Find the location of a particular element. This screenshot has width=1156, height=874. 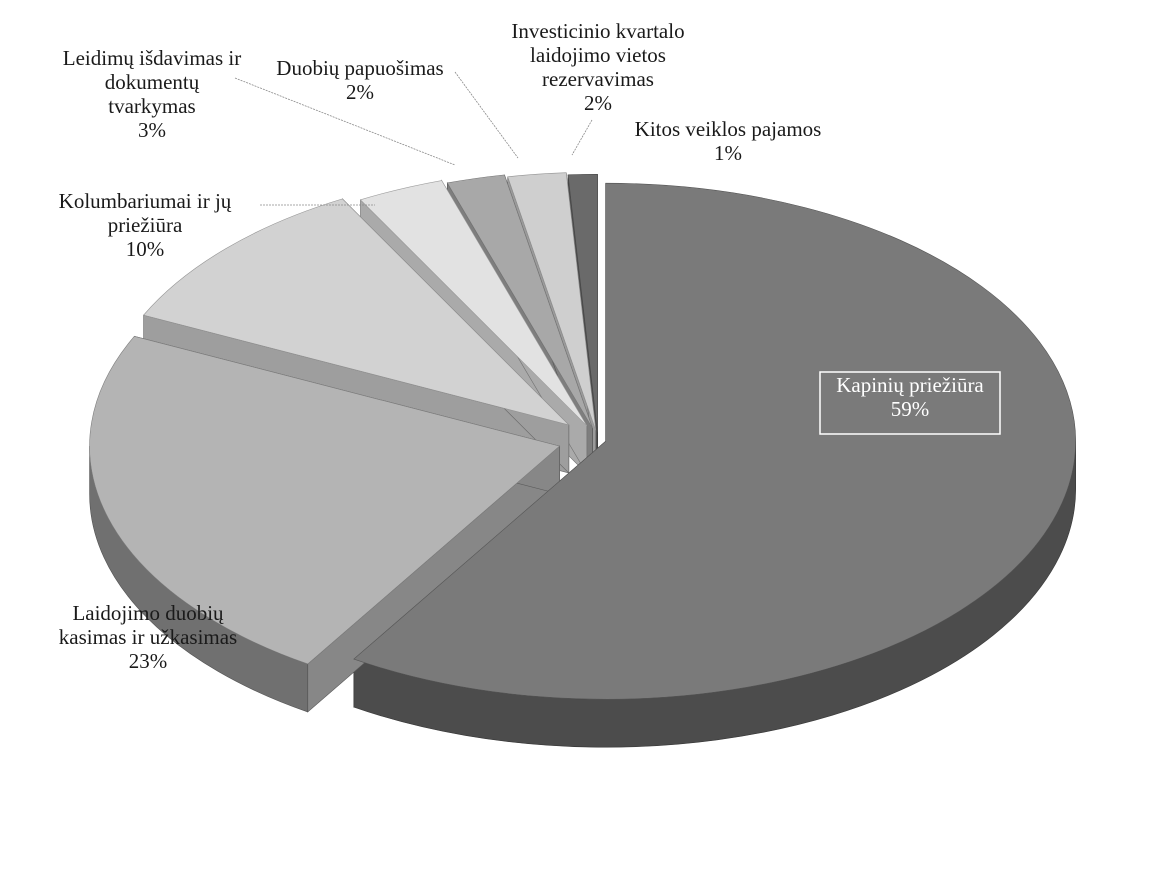

data-label-line: laidojimo vietos is located at coordinates (598, 55).